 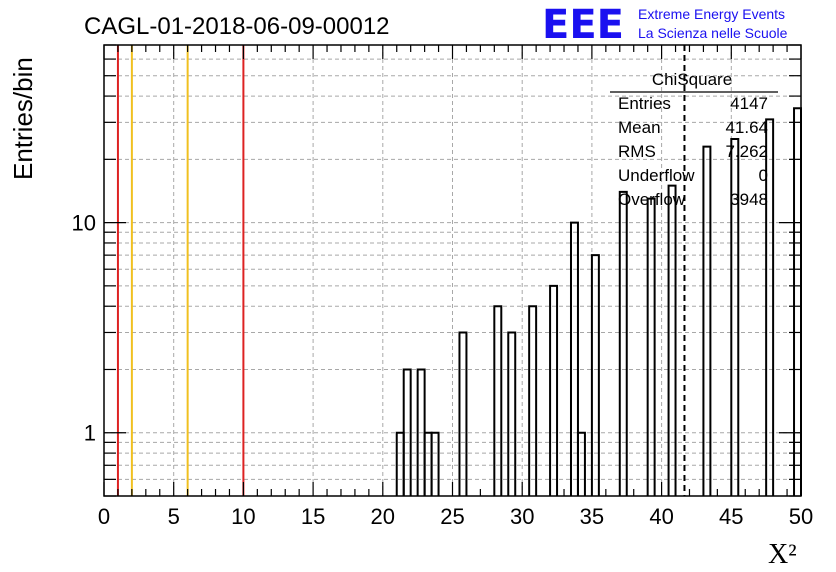 What do you see at coordinates (763, 175) in the screenshot?
I see `stats-value: 0` at bounding box center [763, 175].